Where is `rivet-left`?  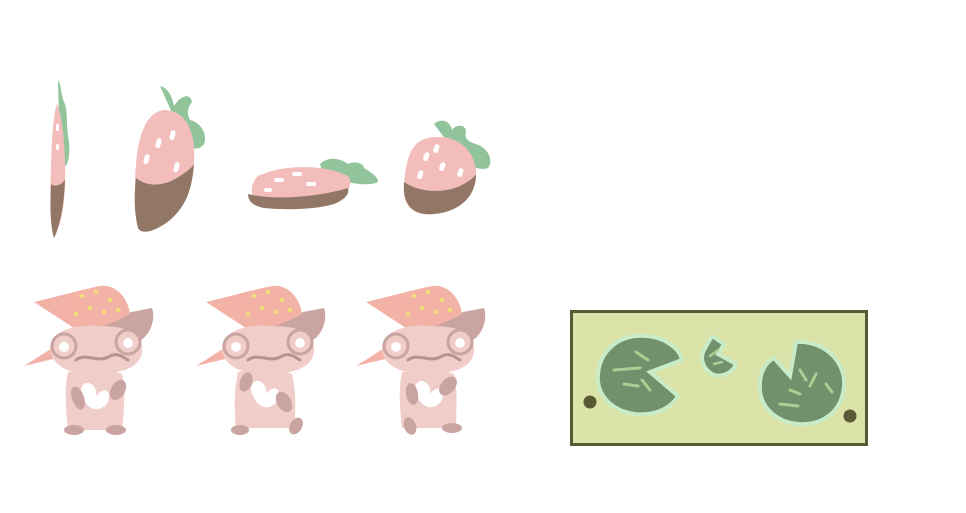 rivet-left is located at coordinates (590, 402).